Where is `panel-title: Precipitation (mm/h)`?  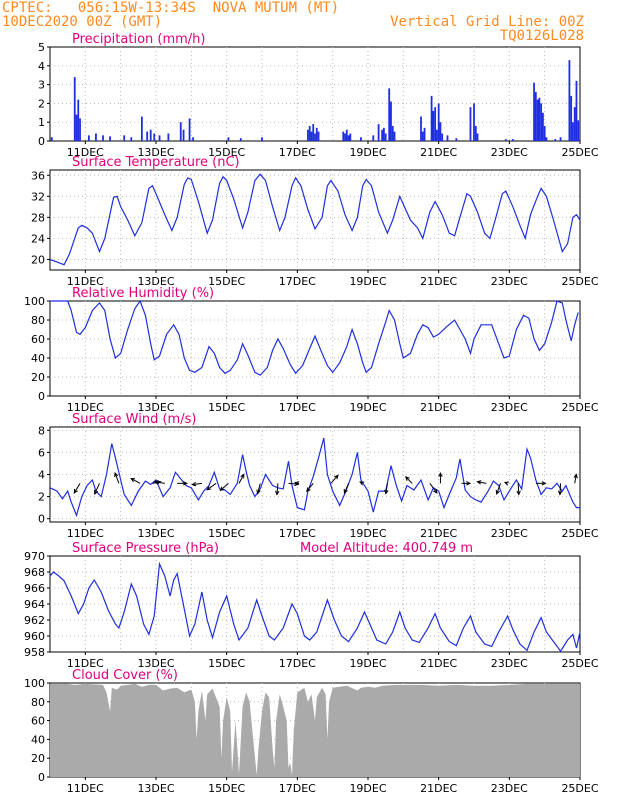 panel-title: Precipitation (mm/h) is located at coordinates (138, 39).